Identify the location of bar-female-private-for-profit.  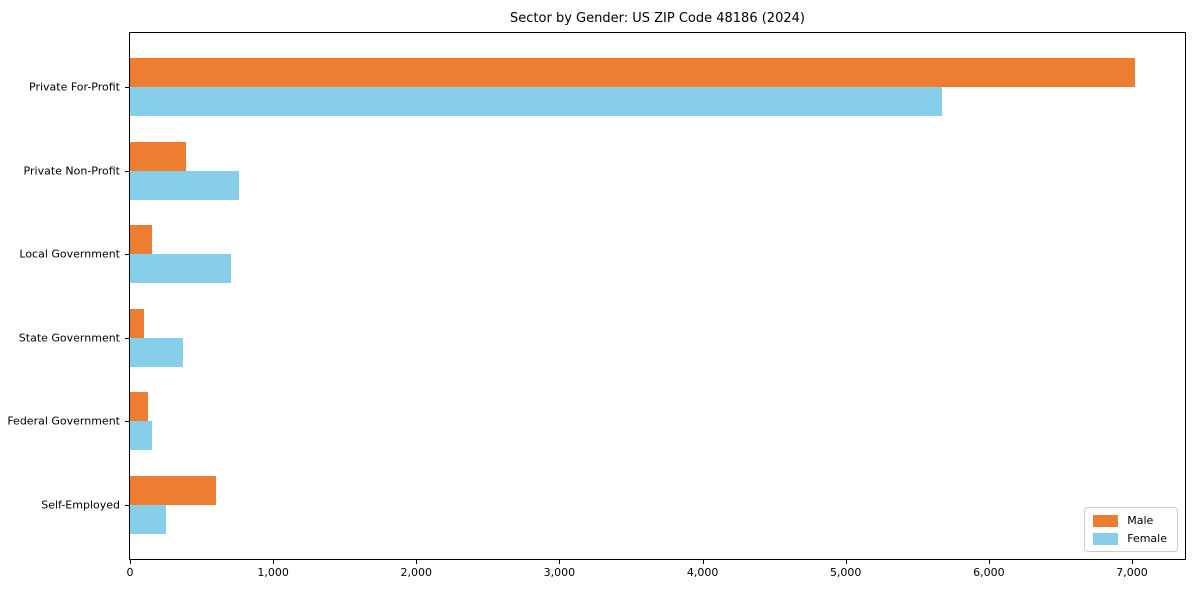
(536, 102).